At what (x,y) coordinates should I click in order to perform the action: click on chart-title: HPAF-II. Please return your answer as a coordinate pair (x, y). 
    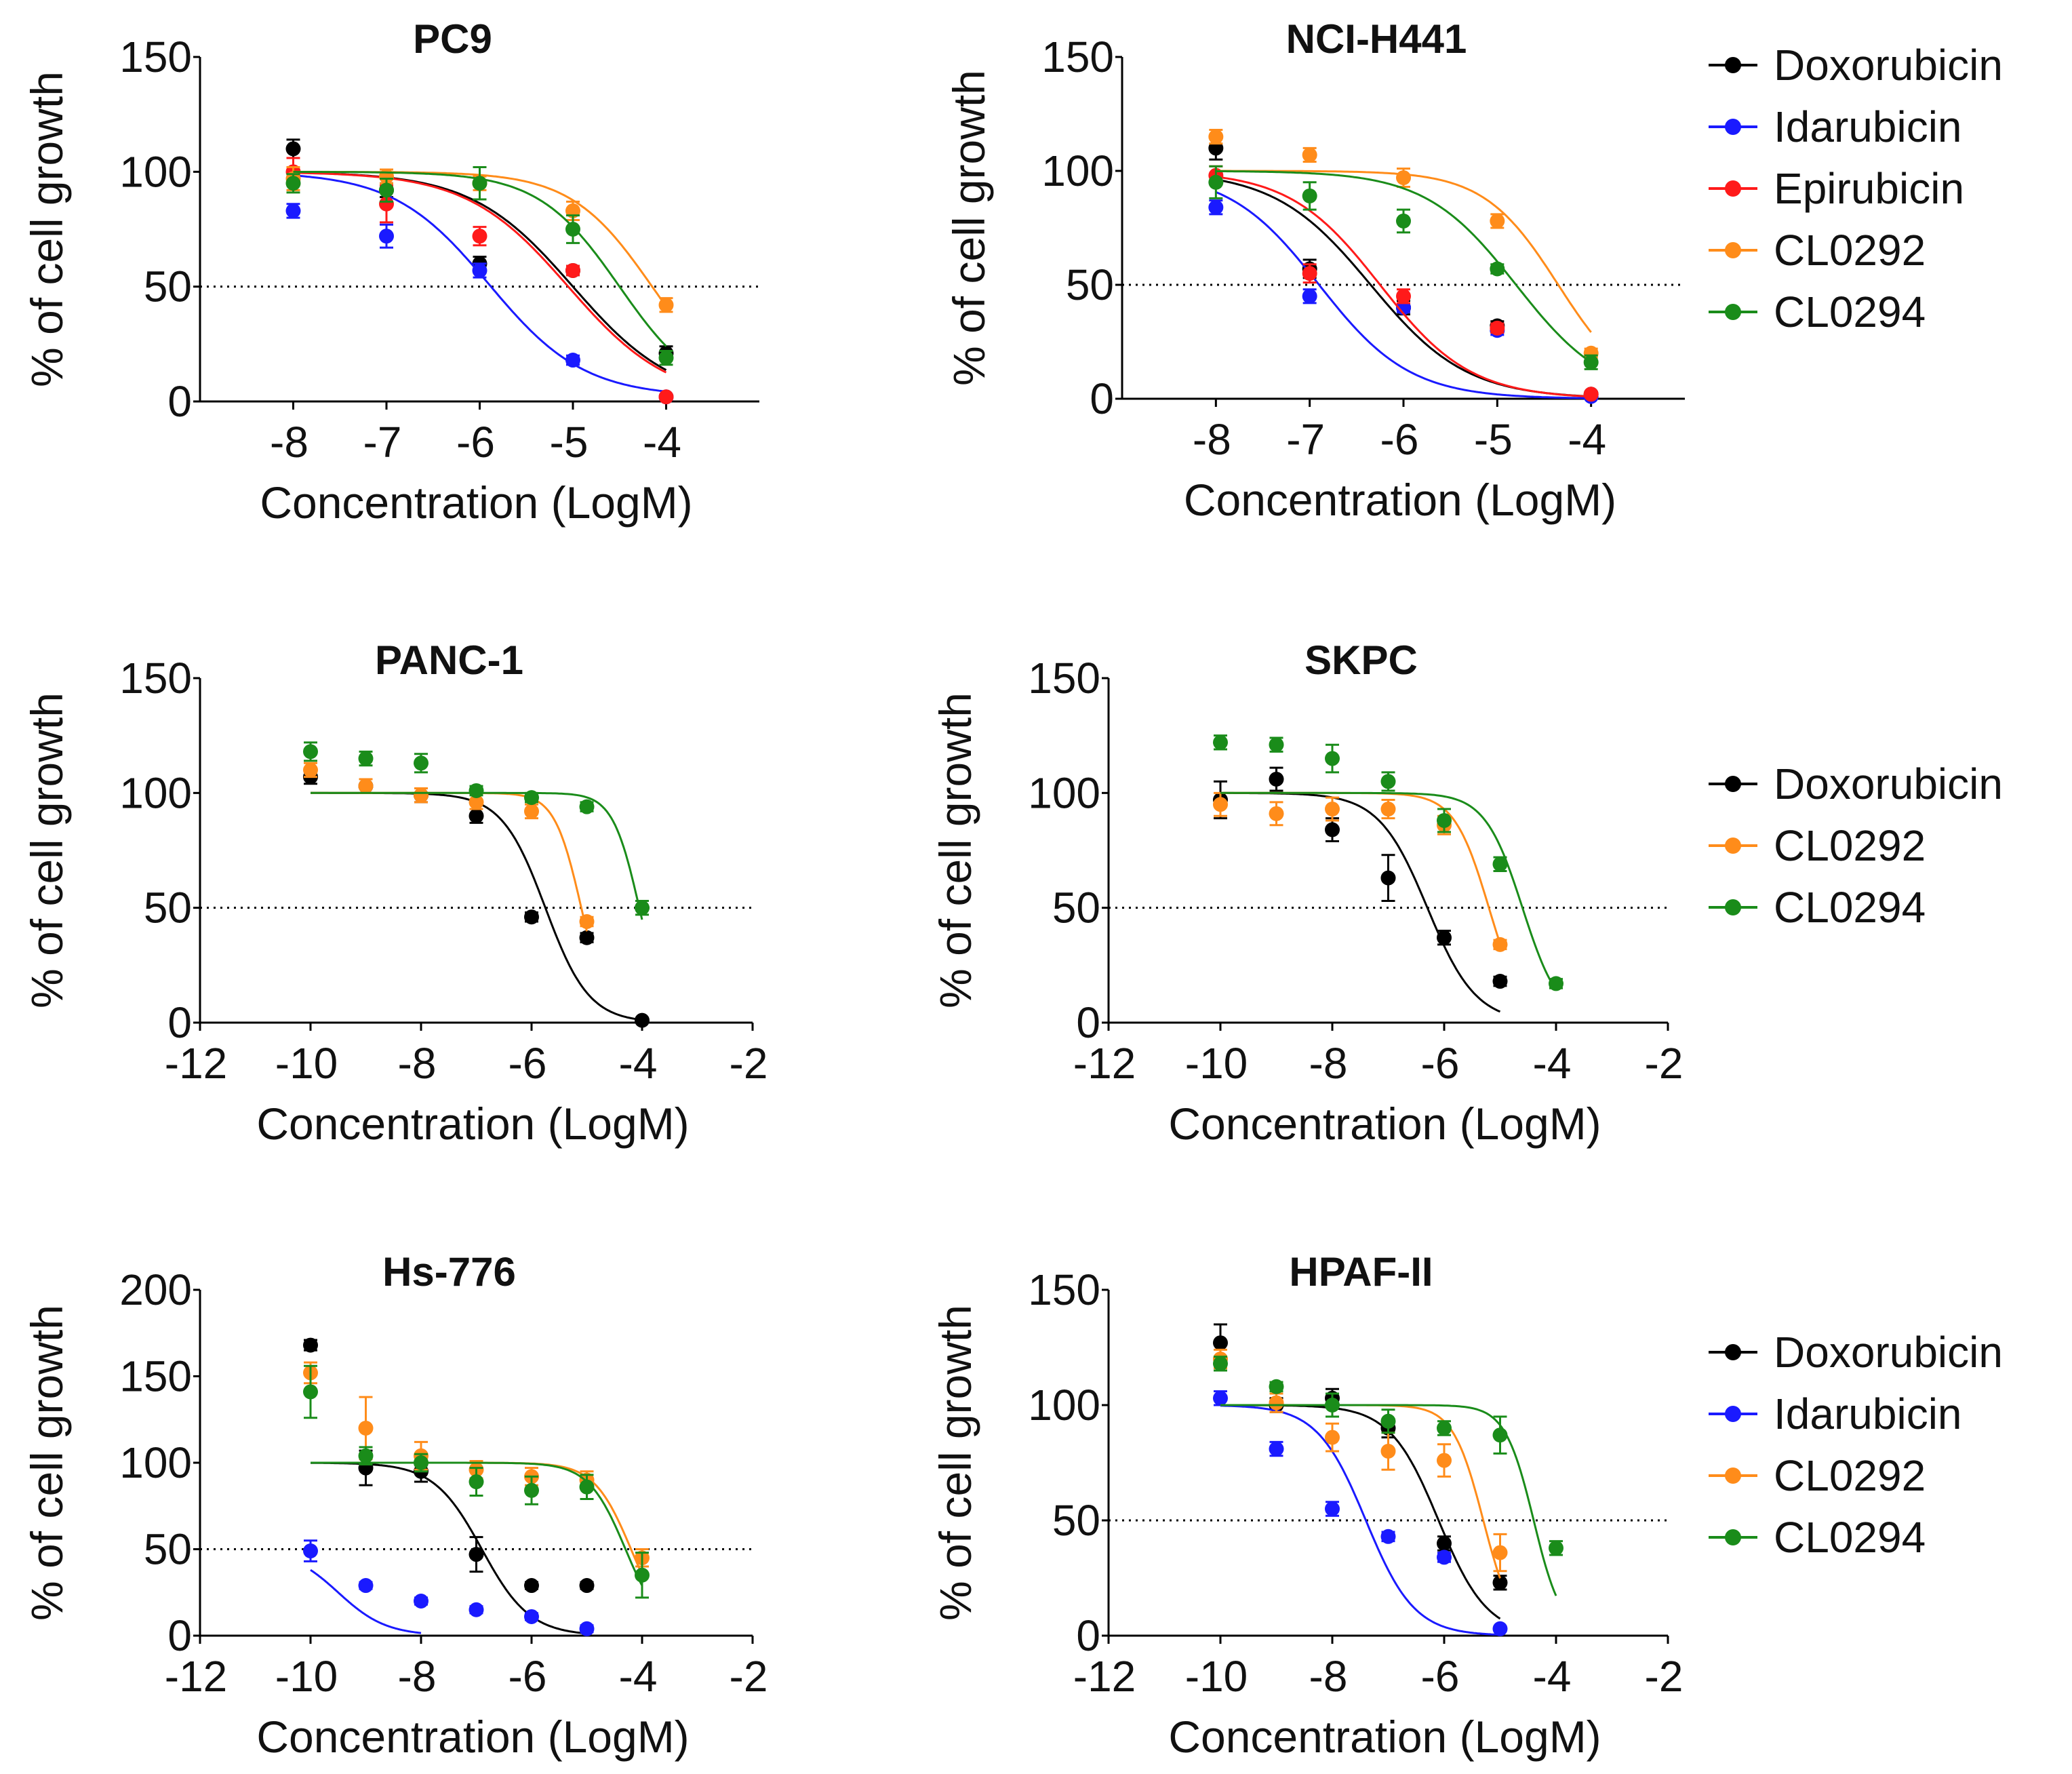
    Looking at the image, I should click on (1361, 1272).